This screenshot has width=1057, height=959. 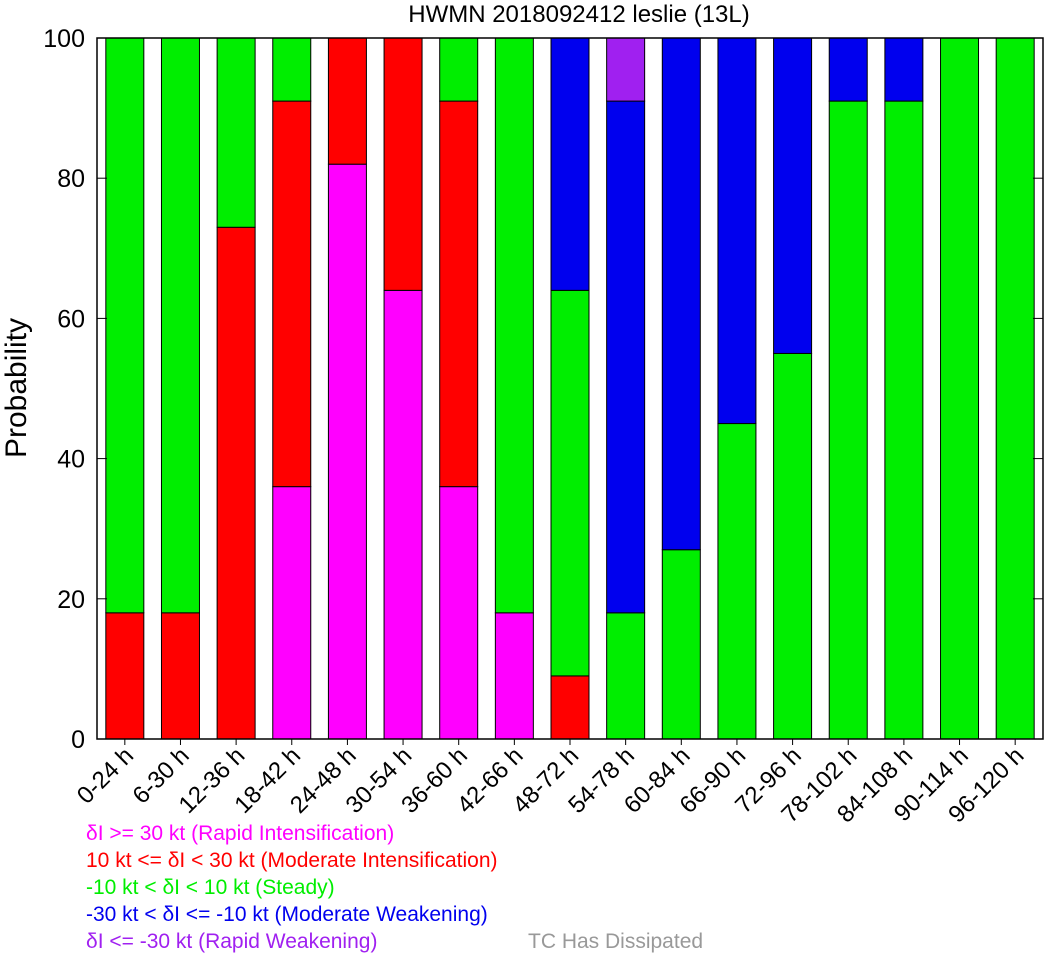 What do you see at coordinates (904, 69) in the screenshot?
I see `bar-moderate-weakening-84-108-h` at bounding box center [904, 69].